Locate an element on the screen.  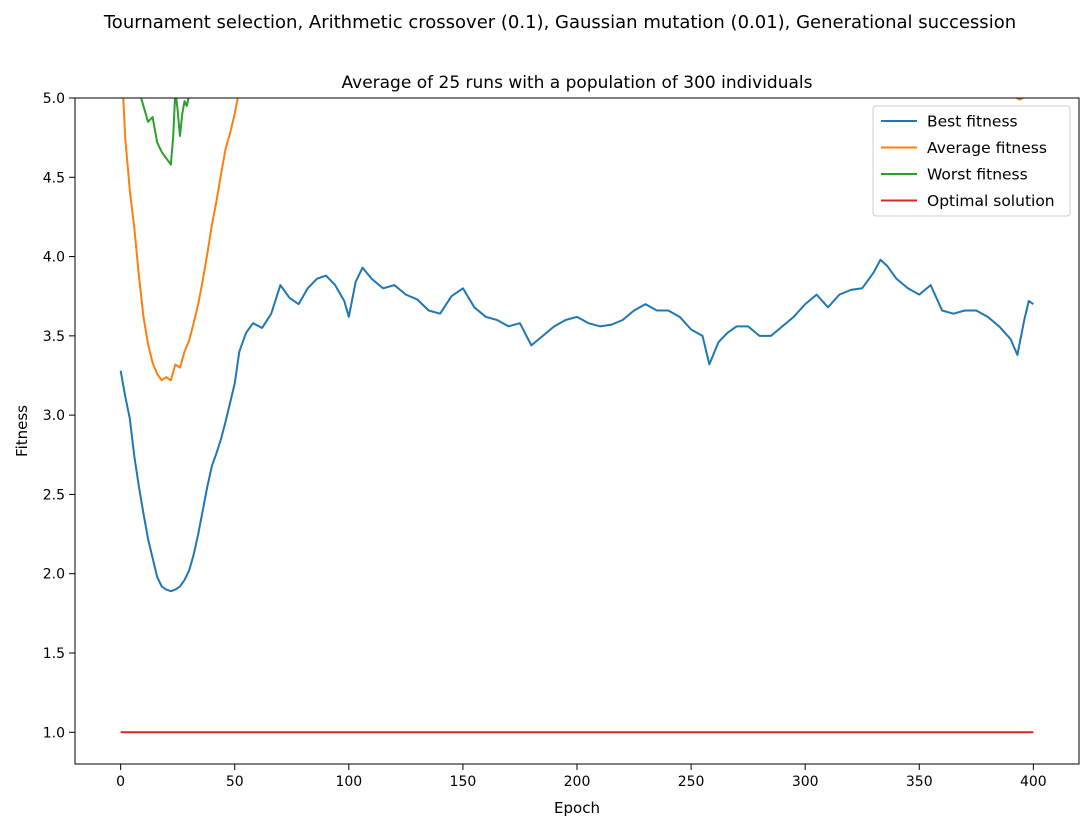
x-tick-label: 50 is located at coordinates (235, 782).